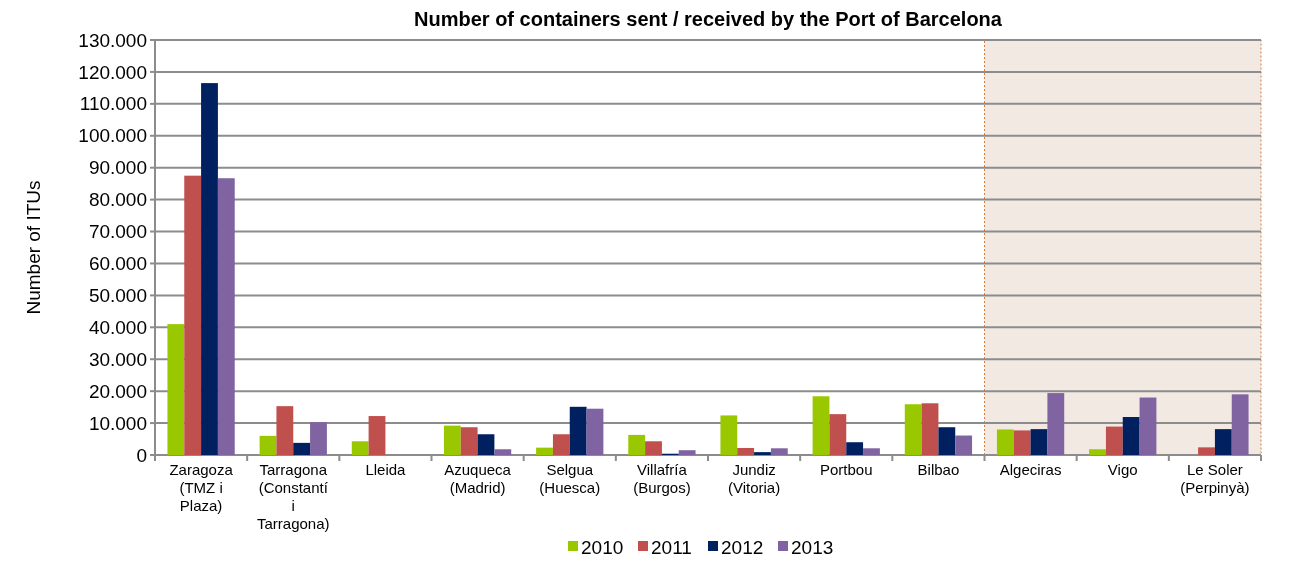 The image size is (1291, 565). Describe the element at coordinates (1030, 469) in the screenshot. I see `x-tick-label: Algeciras` at that location.